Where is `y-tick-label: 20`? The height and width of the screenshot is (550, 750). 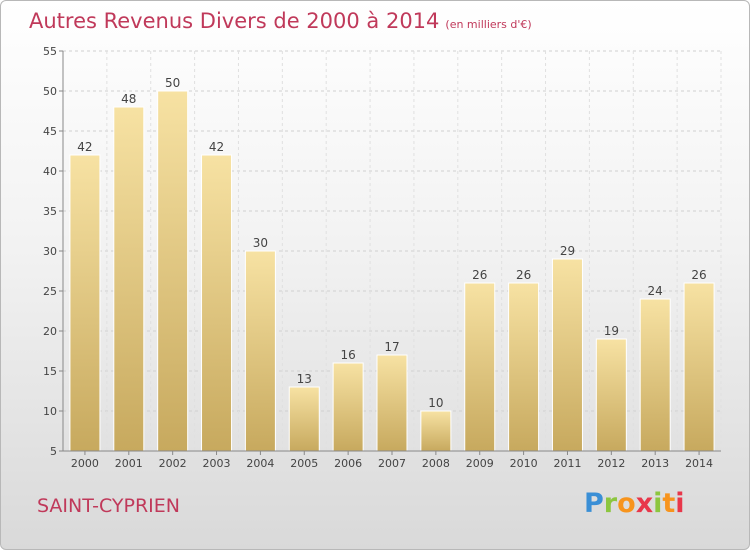 y-tick-label: 20 is located at coordinates (50, 331).